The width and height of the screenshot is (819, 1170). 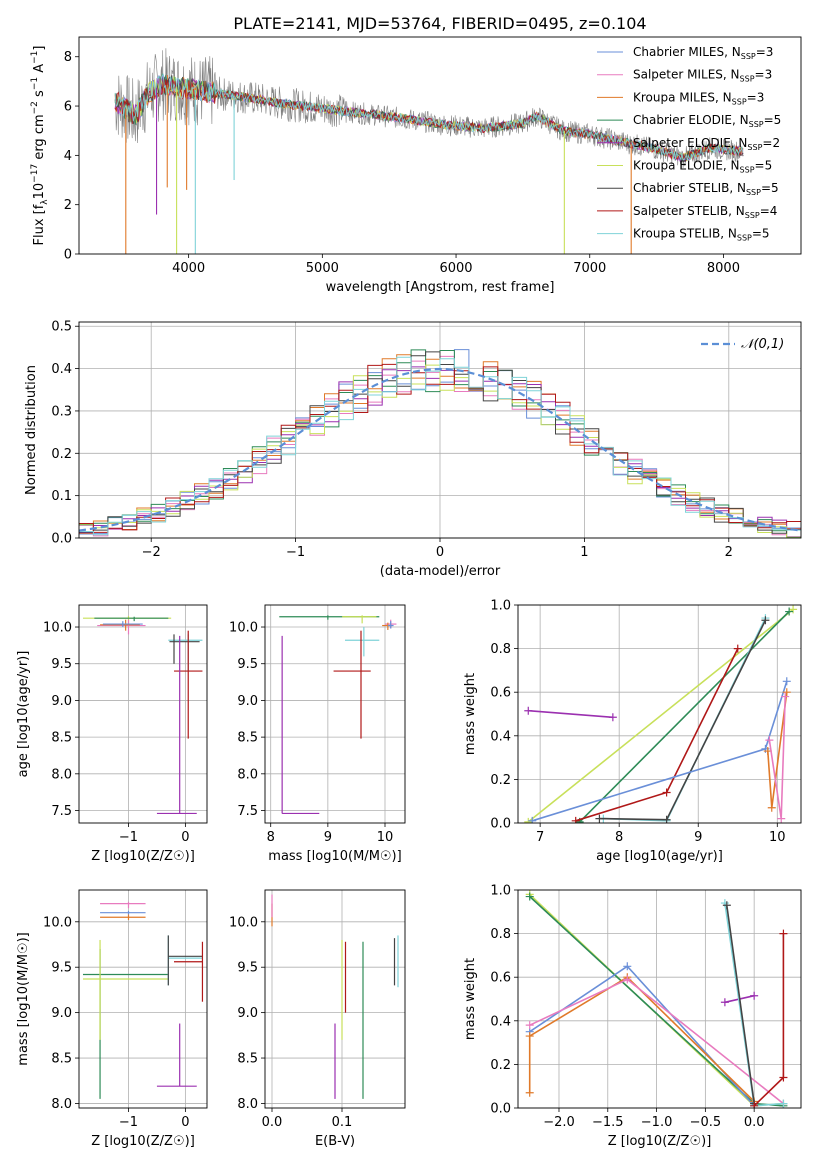 I want to click on x-tick-label: −2, so click(x=151, y=552).